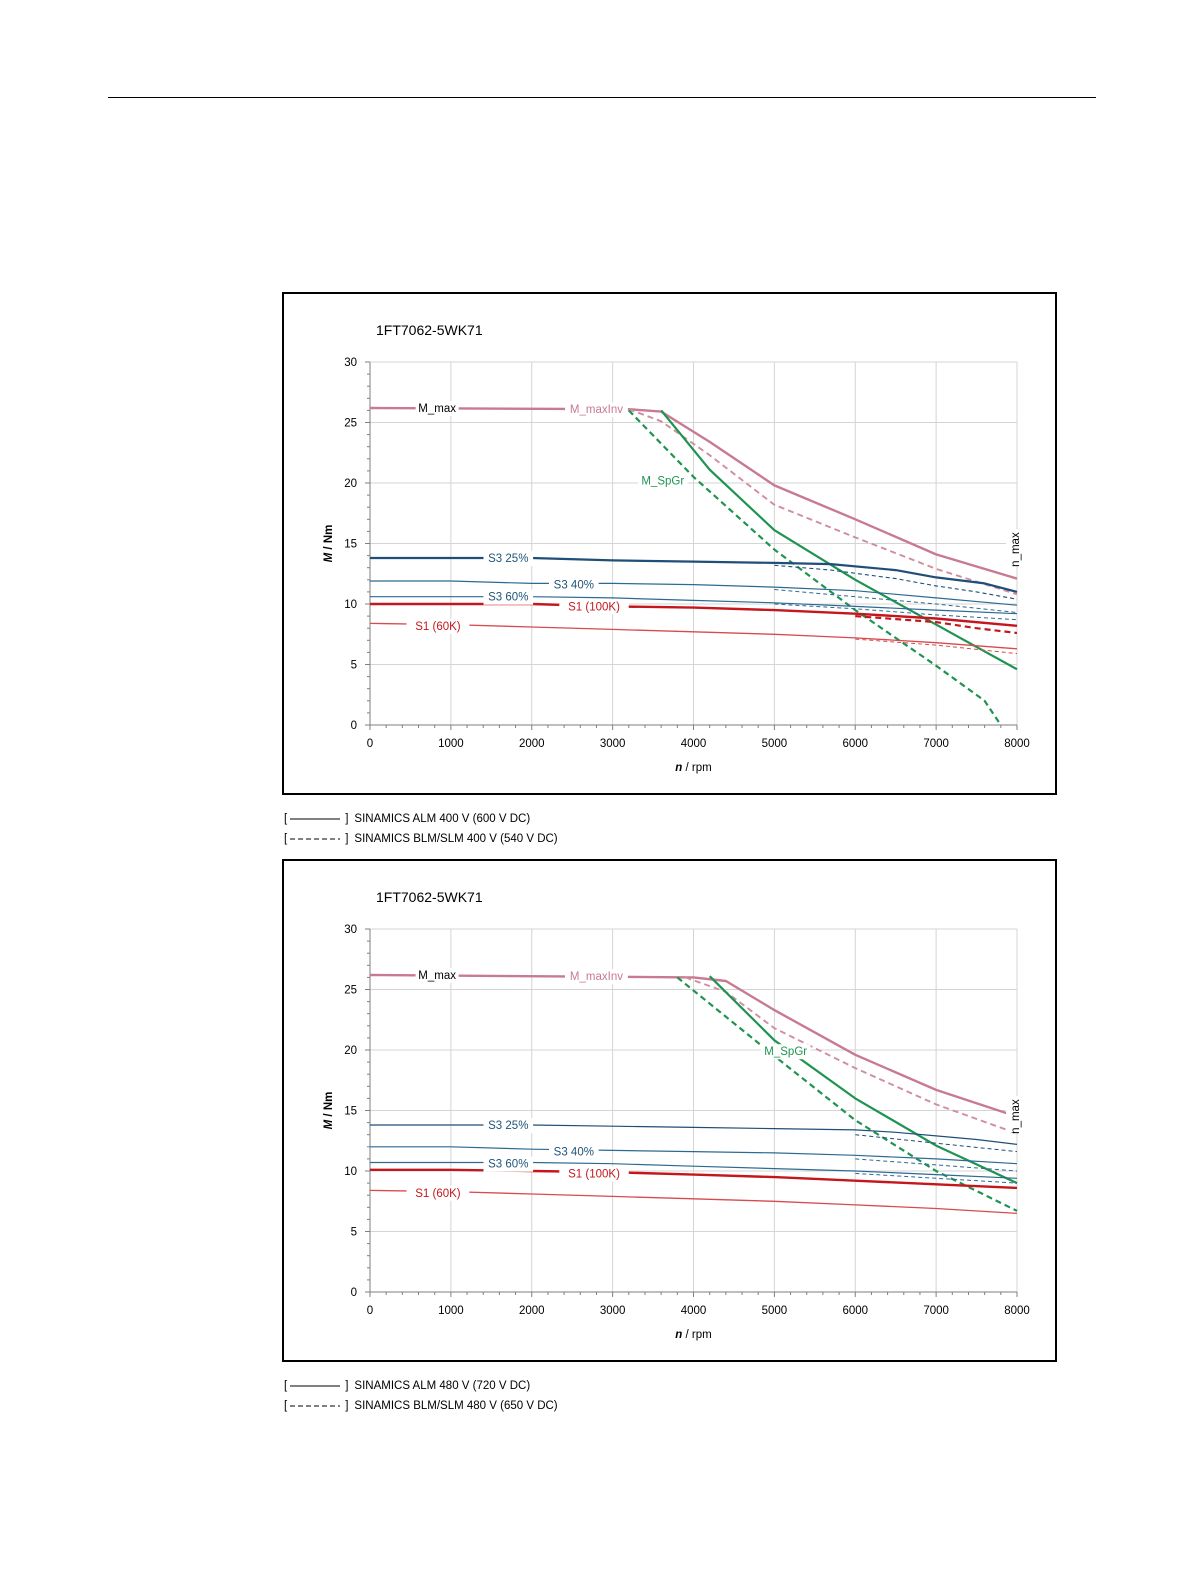  I want to click on series-line-s3-40-solid, so click(694, 1155).